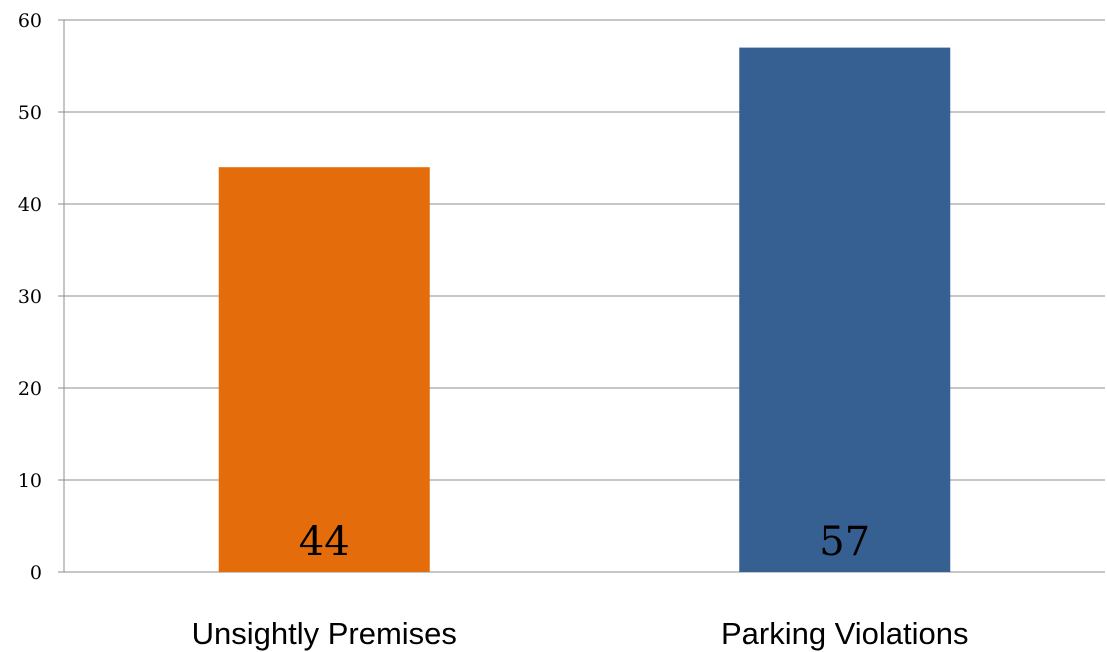 The image size is (1107, 652). I want to click on bar-data-label: 57, so click(844, 542).